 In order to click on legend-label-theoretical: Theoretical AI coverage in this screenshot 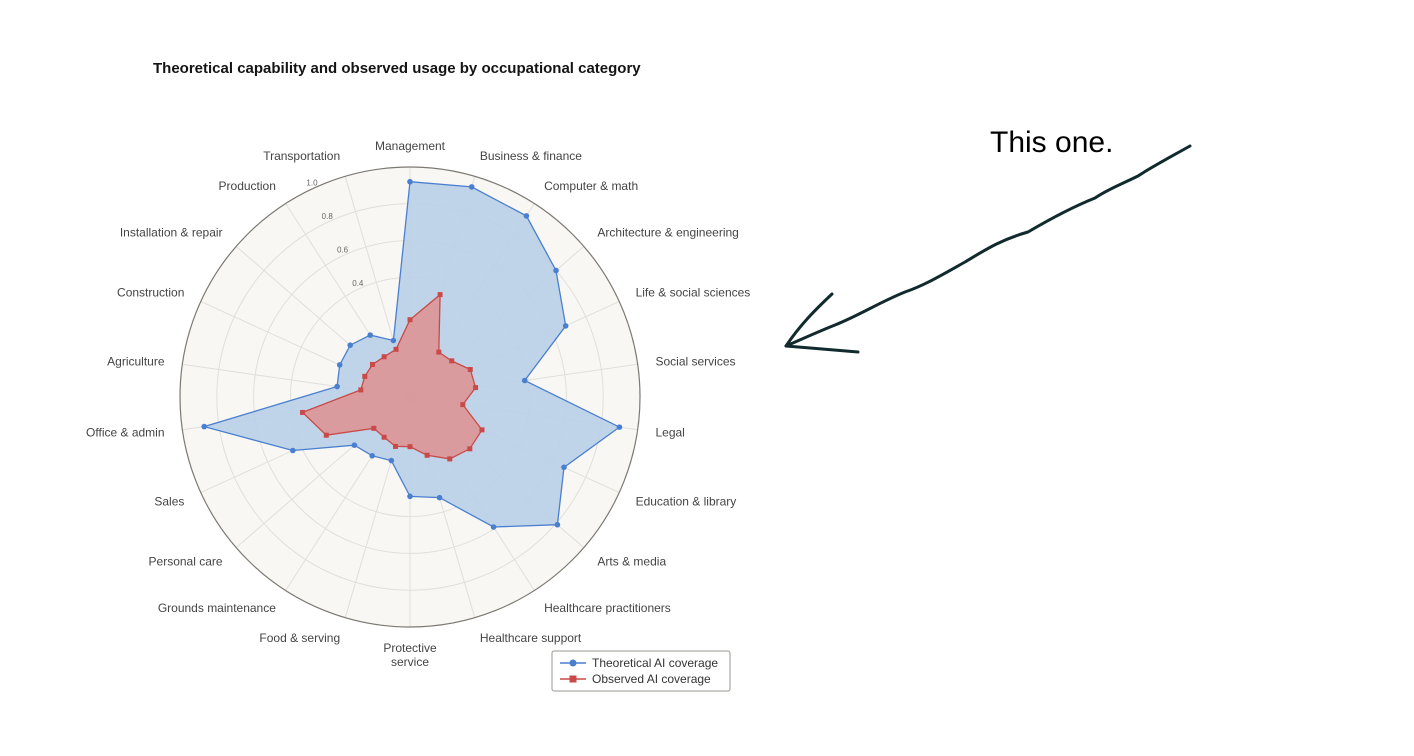, I will do `click(655, 663)`.